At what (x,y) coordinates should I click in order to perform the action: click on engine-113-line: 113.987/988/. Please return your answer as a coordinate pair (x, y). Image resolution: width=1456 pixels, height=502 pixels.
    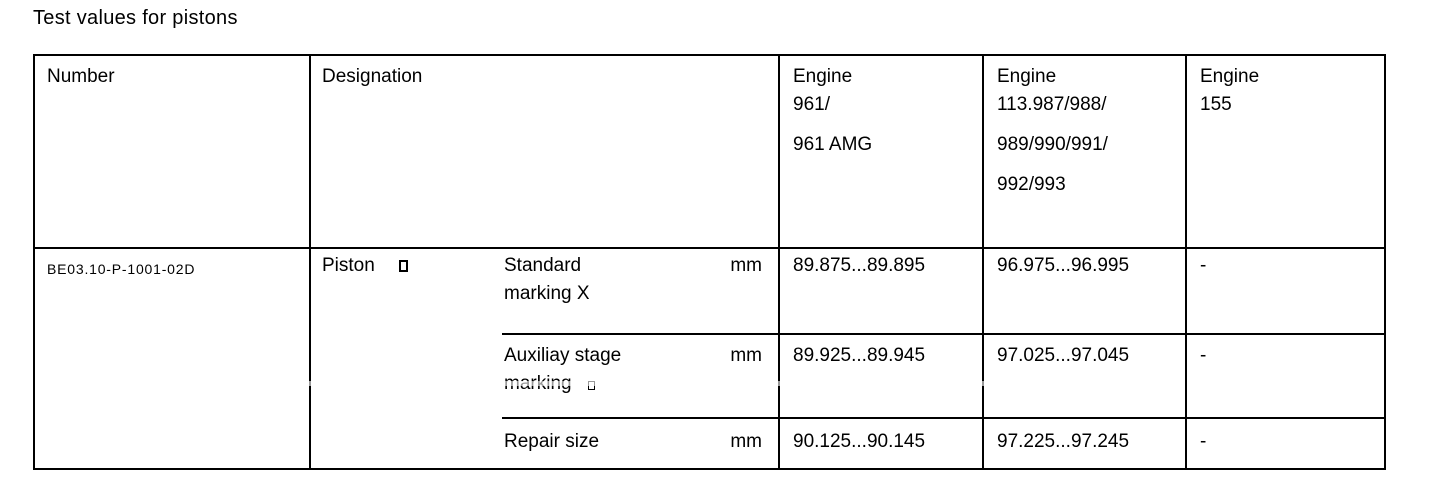
    Looking at the image, I should click on (1052, 104).